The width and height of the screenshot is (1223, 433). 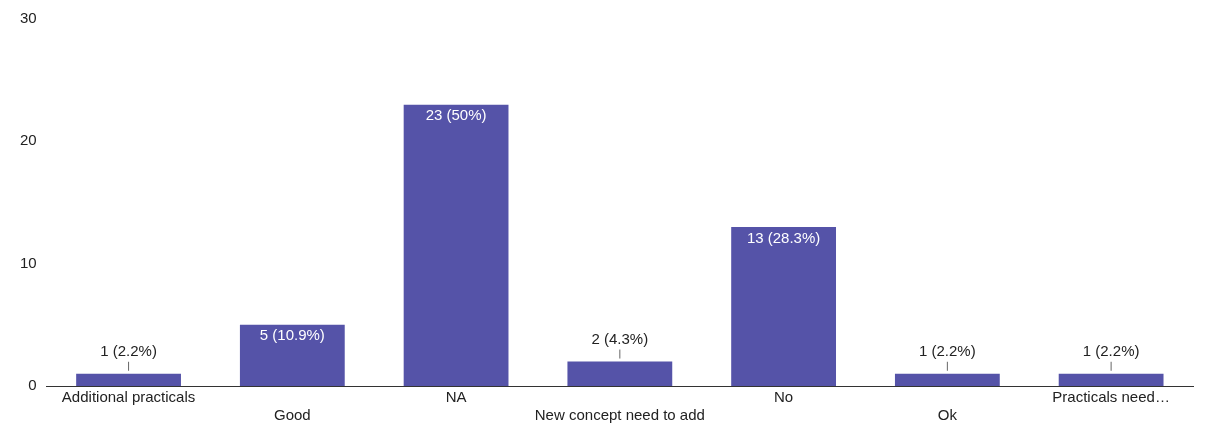 What do you see at coordinates (619, 415) in the screenshot?
I see `x-tick-label: New concept need to add` at bounding box center [619, 415].